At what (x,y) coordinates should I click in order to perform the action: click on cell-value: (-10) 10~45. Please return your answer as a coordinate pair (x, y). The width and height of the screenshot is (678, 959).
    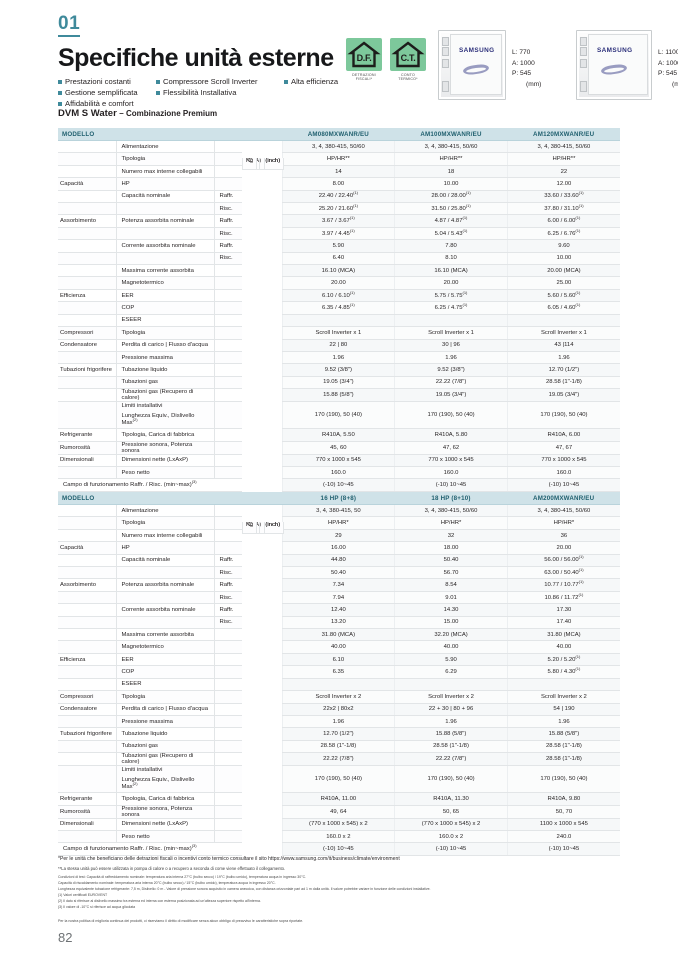
    Looking at the image, I should click on (563, 849).